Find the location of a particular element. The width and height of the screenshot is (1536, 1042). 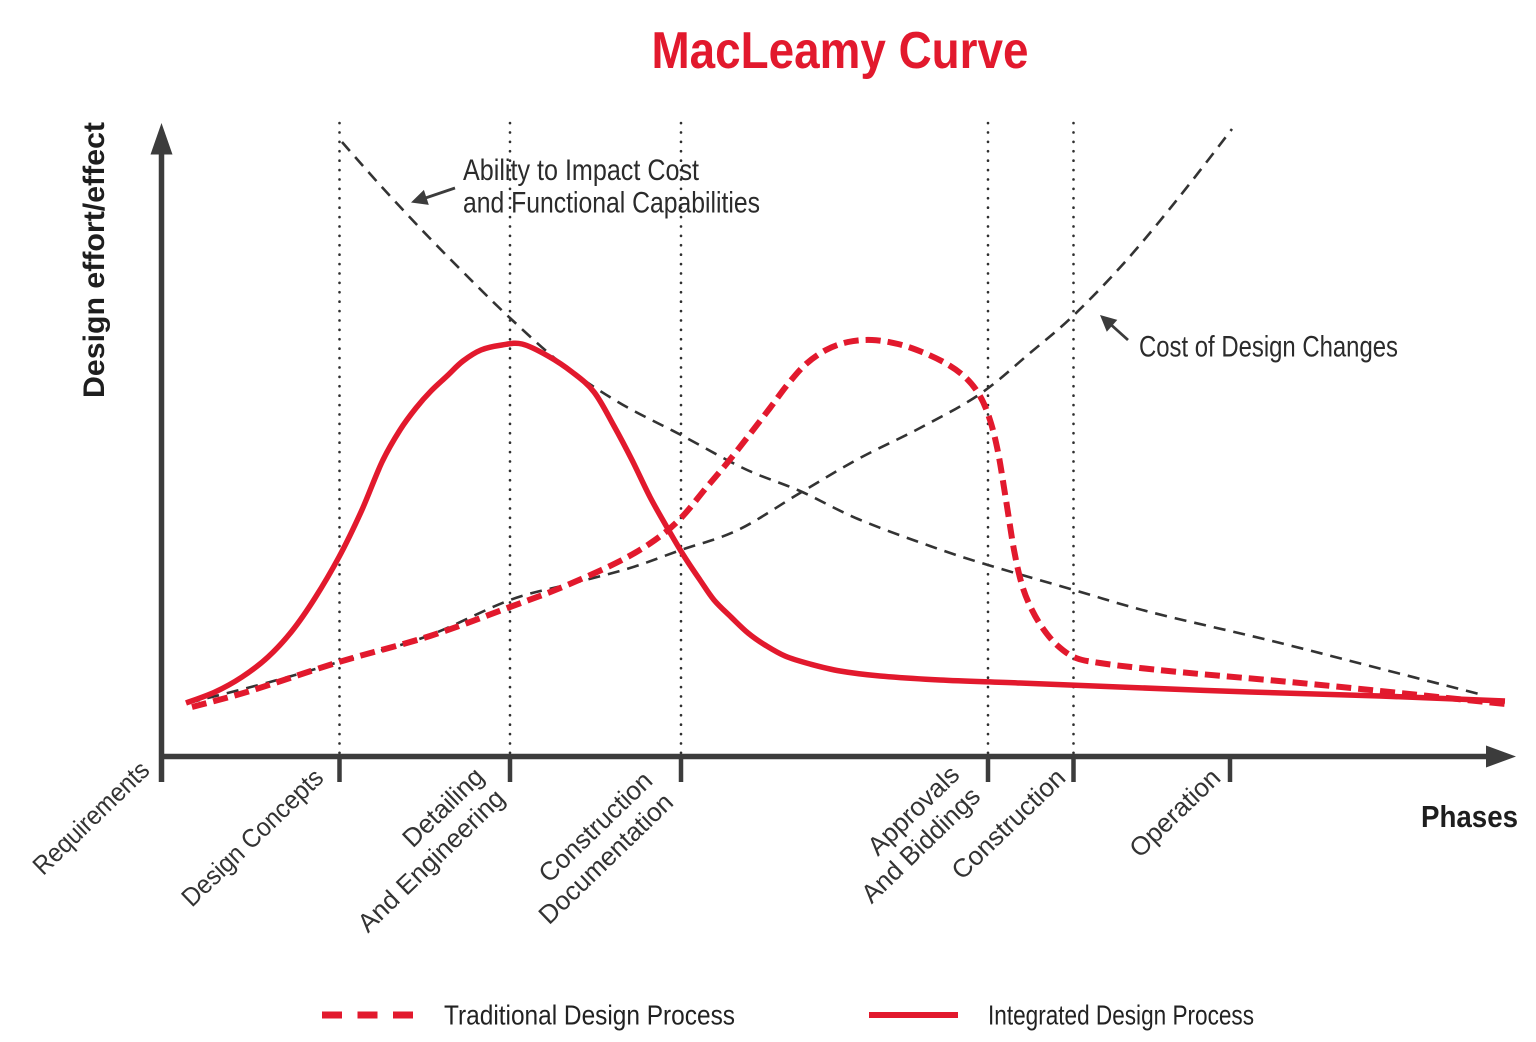

svg-text: Cost of Design Changes is located at coordinates (1268, 347).